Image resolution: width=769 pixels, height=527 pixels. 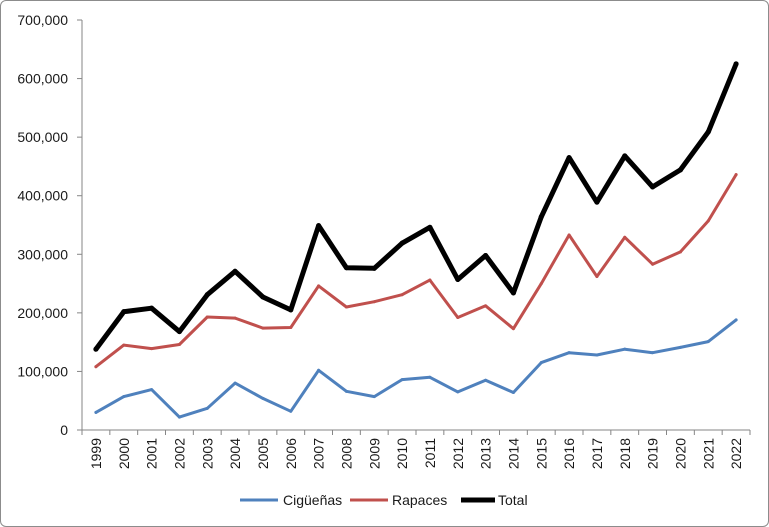 What do you see at coordinates (680, 453) in the screenshot?
I see `x-tick-label: 2020` at bounding box center [680, 453].